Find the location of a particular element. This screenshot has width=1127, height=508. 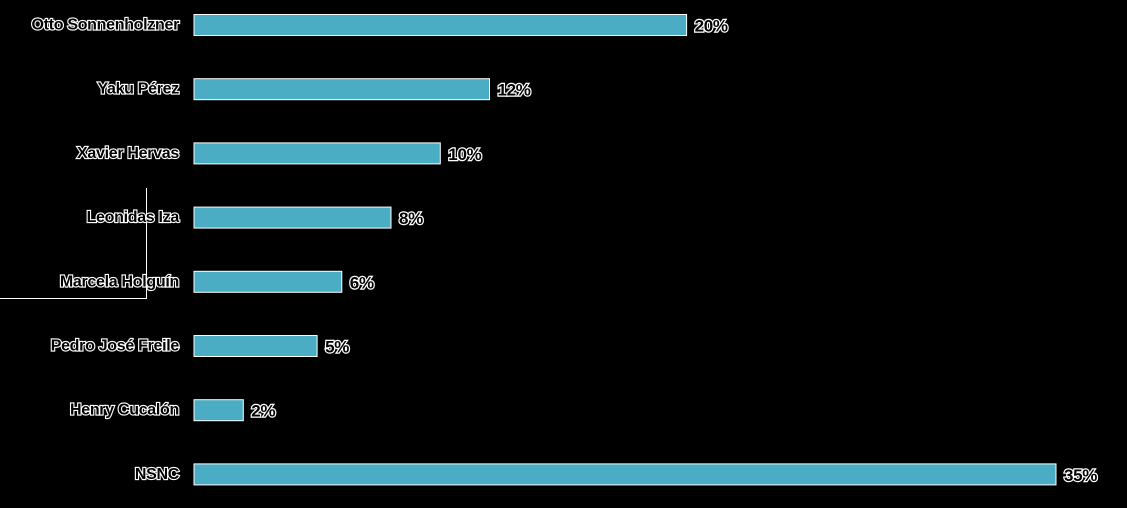

value-label: 12% is located at coordinates (514, 90).